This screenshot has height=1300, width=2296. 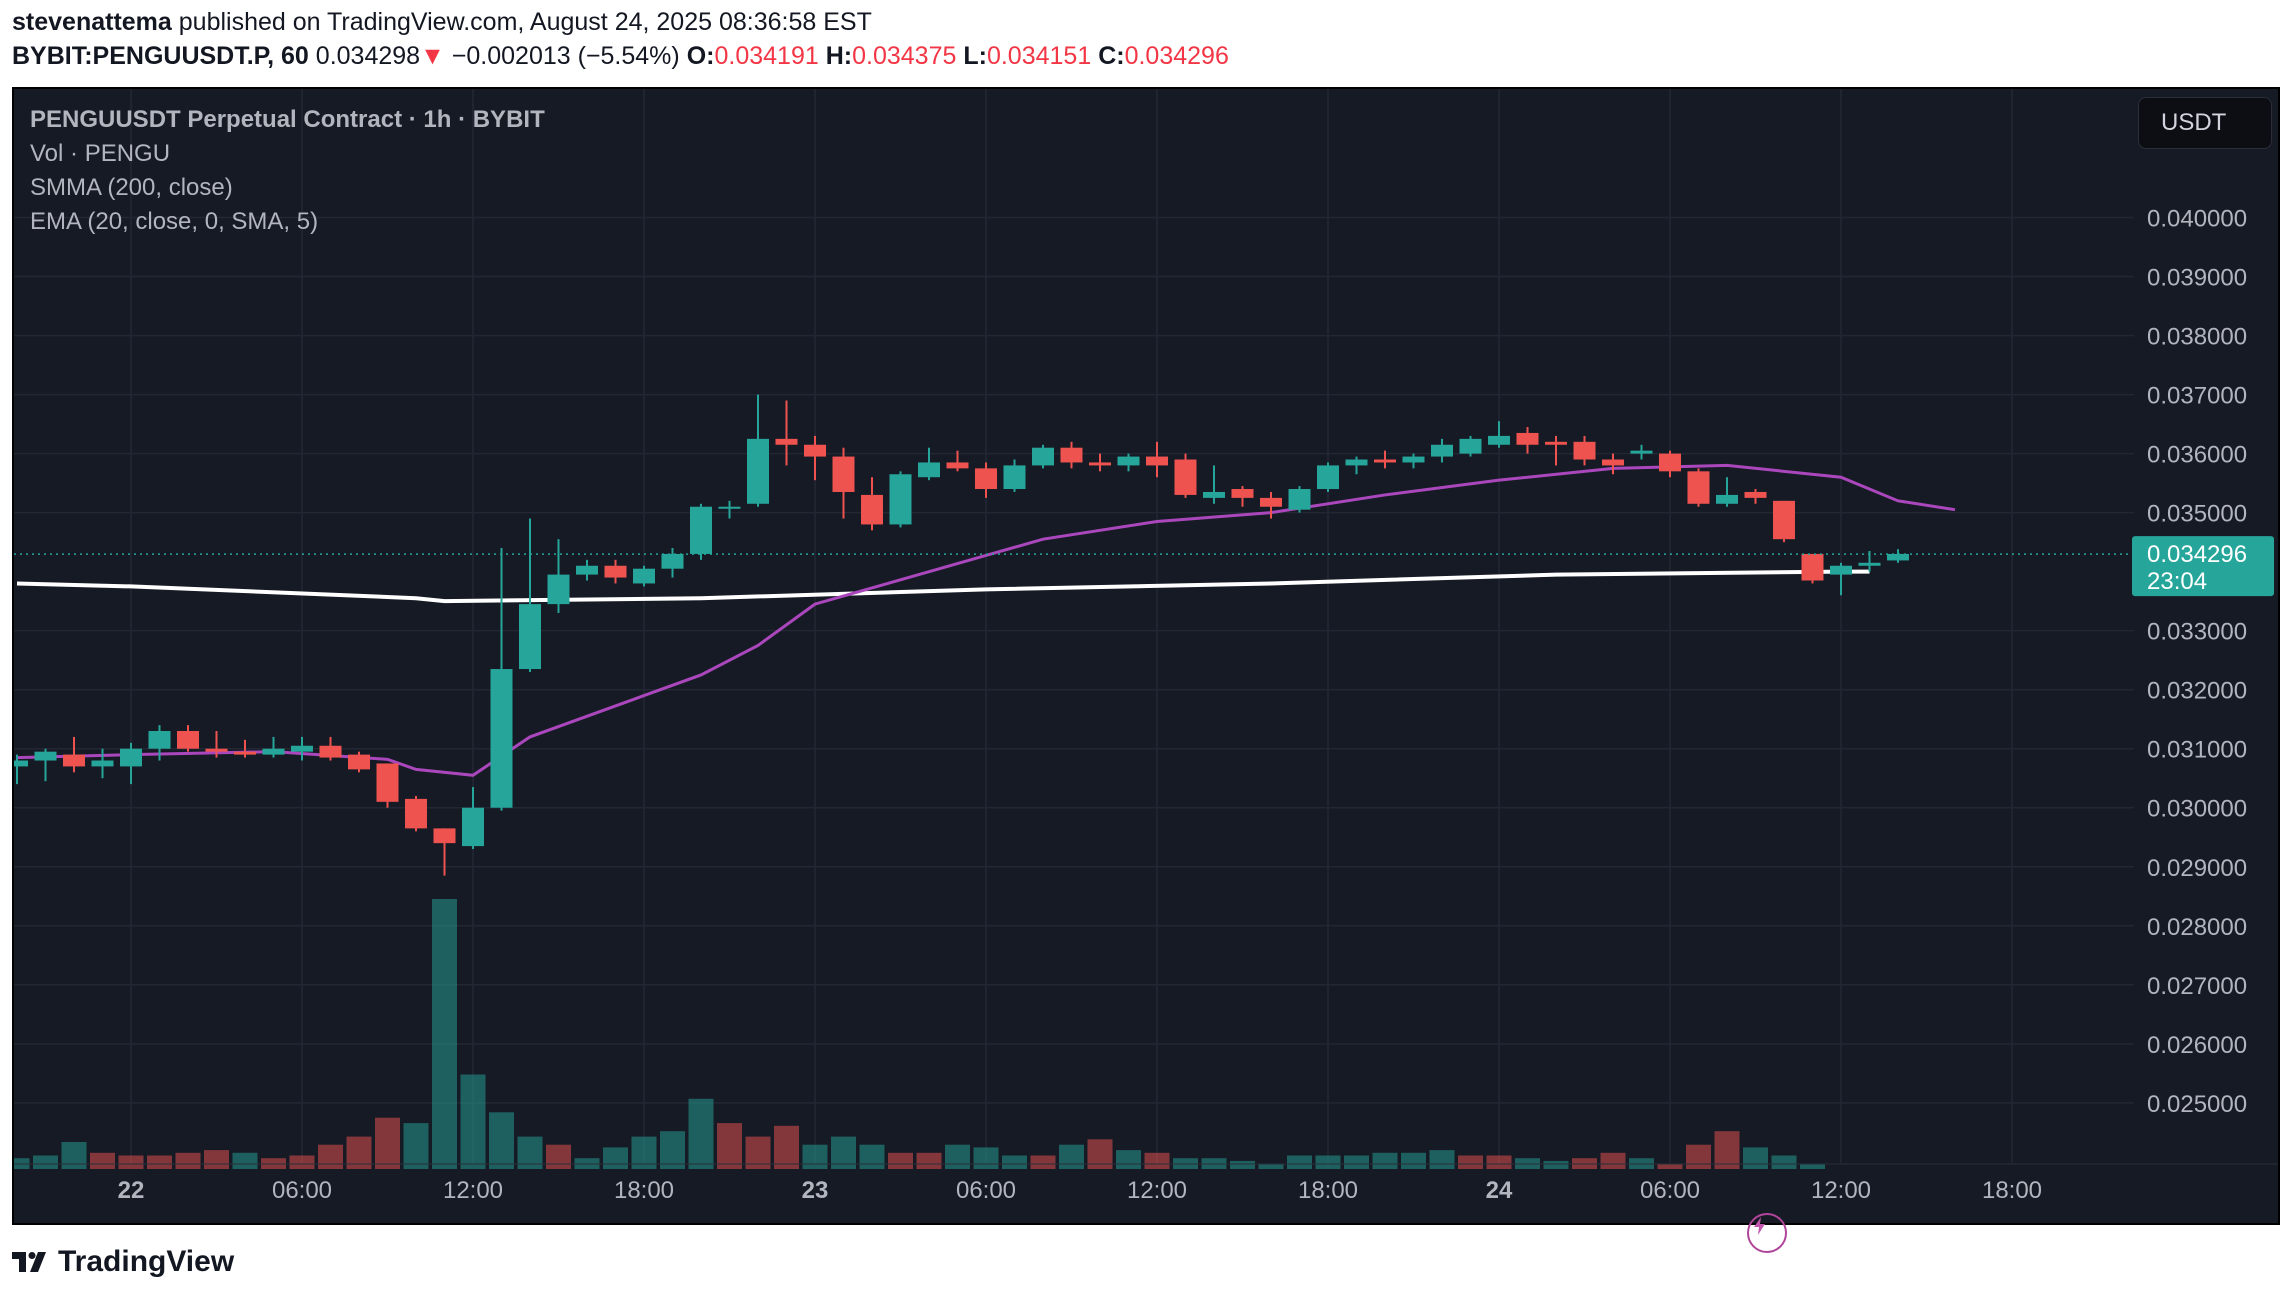 What do you see at coordinates (2197, 809) in the screenshot?
I see `y-axis-tick-label: 0.030000` at bounding box center [2197, 809].